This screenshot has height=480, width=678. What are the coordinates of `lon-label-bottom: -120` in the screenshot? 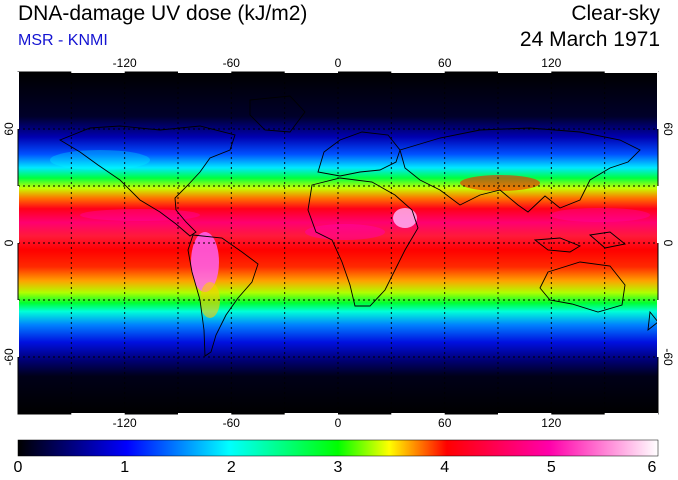 It's located at (125, 423).